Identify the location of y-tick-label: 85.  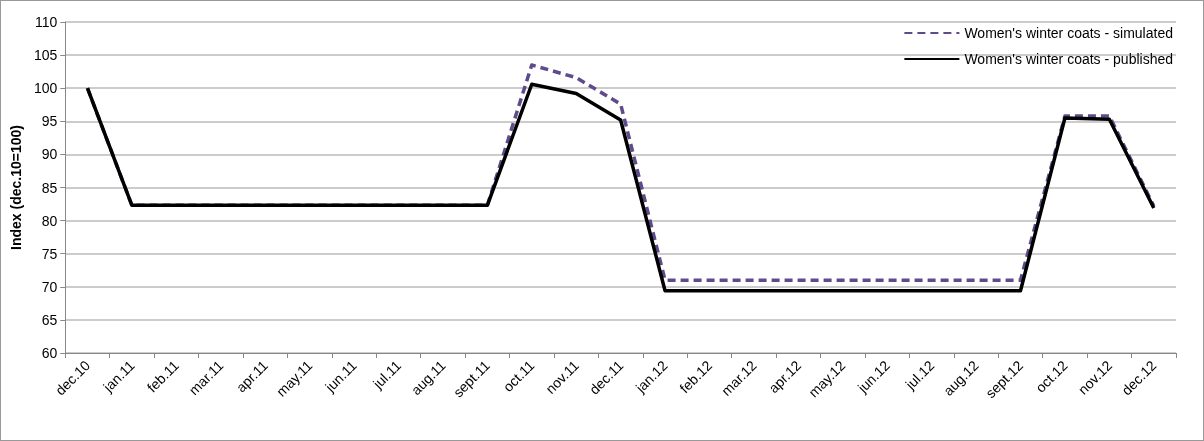
(49, 187).